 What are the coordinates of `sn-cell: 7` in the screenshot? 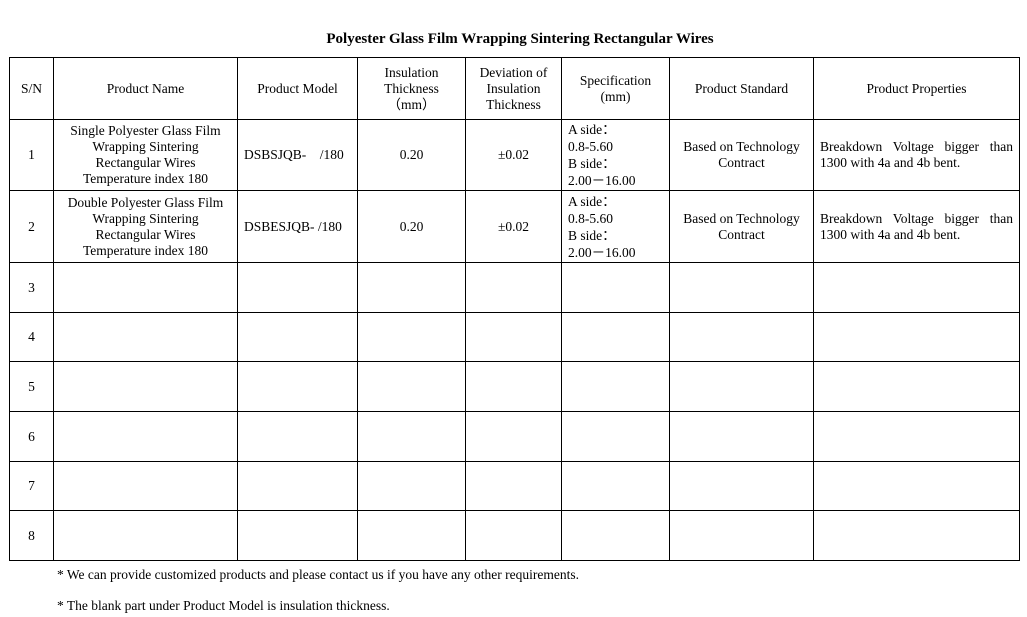 It's located at (31, 486).